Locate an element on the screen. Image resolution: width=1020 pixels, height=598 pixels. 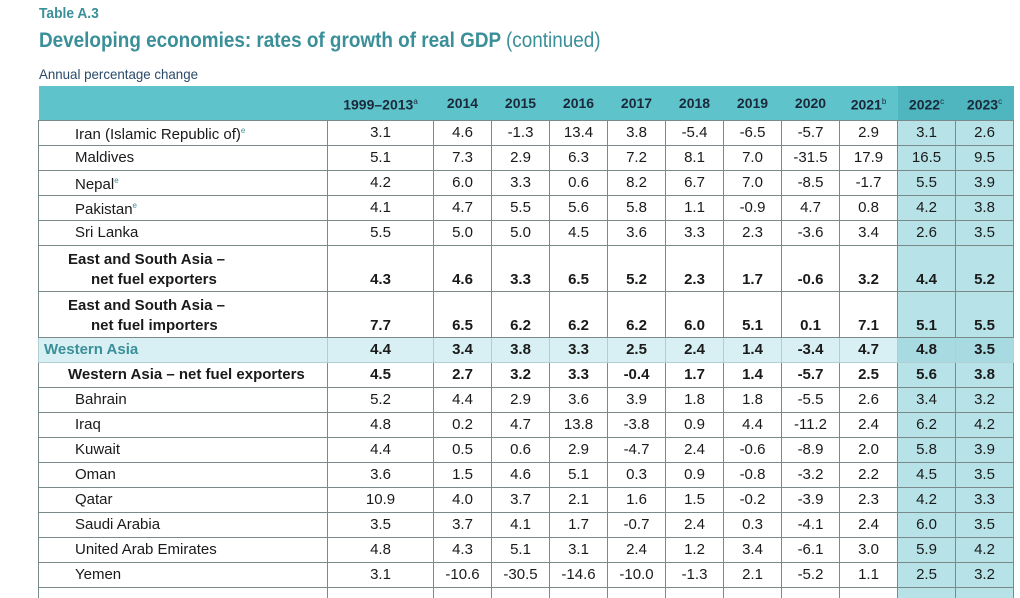
row-label-line1: East and South Asia – is located at coordinates (146, 259).